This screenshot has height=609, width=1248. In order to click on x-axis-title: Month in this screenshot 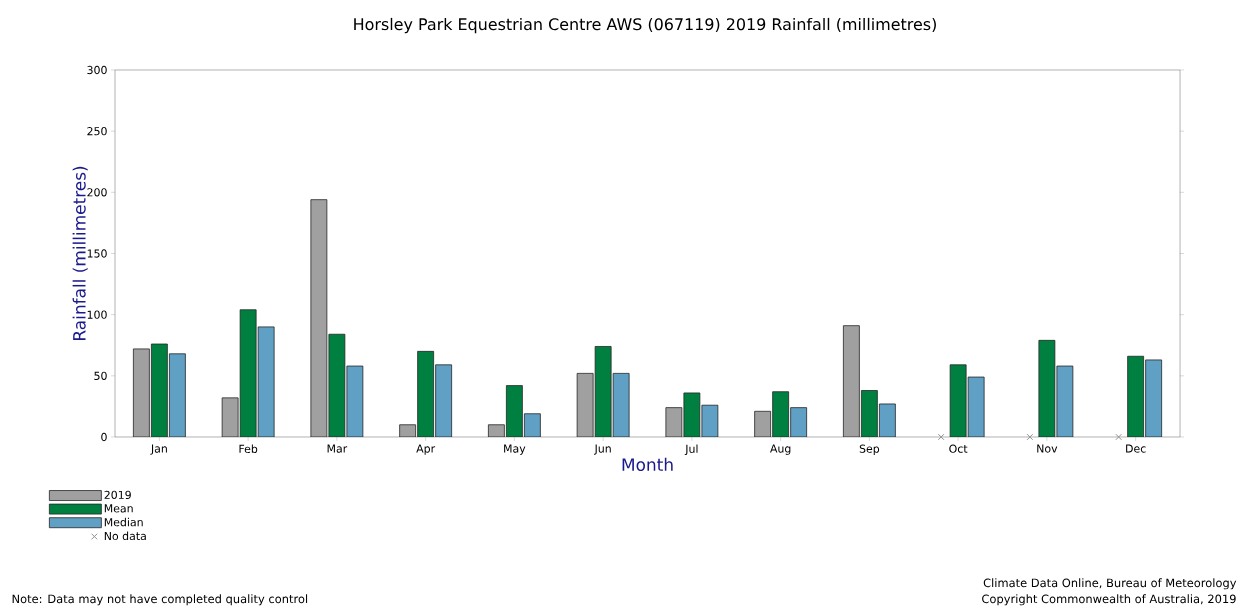, I will do `click(647, 465)`.